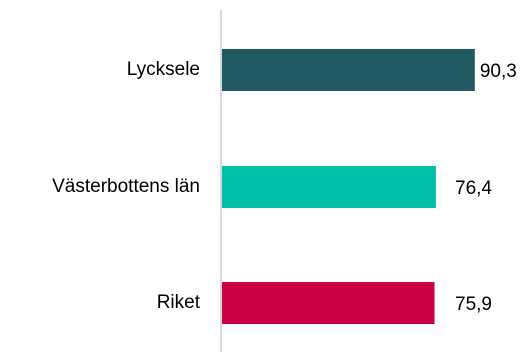  I want to click on category-label-1: Västerbottens län, so click(126, 186).